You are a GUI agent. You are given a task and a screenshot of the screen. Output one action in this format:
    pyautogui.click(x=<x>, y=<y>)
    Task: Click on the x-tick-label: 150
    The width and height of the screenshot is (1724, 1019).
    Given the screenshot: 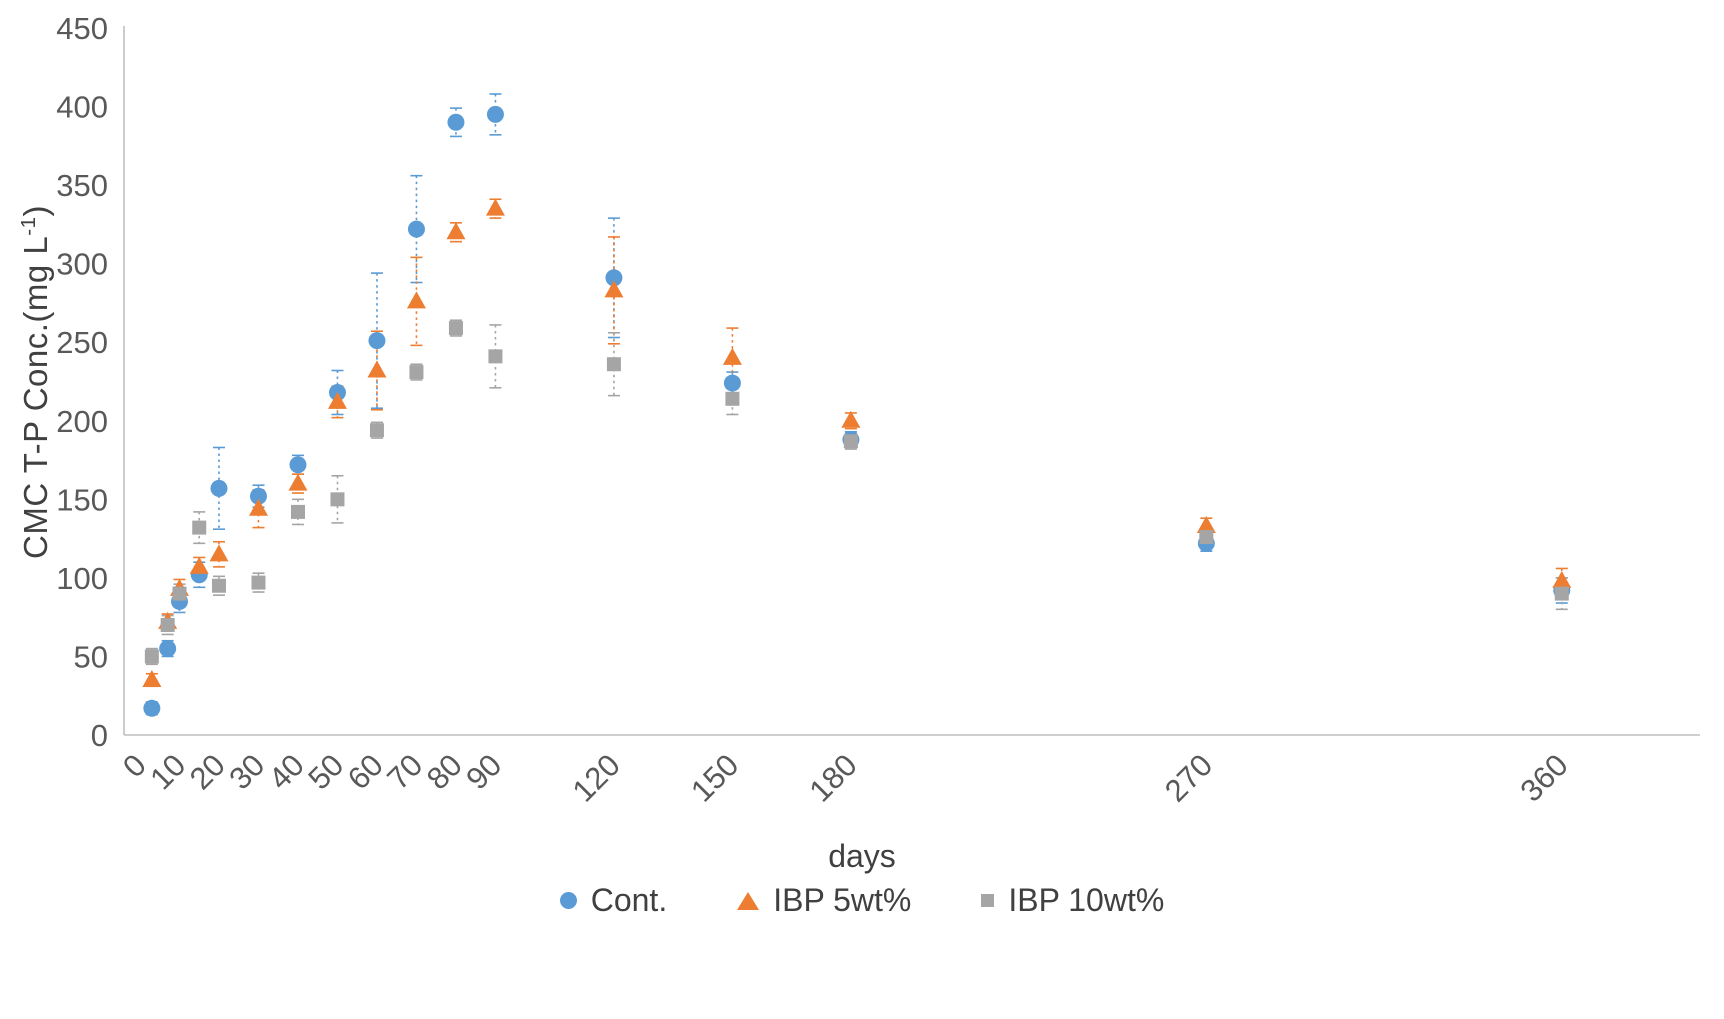 What is the action you would take?
    pyautogui.click(x=714, y=777)
    